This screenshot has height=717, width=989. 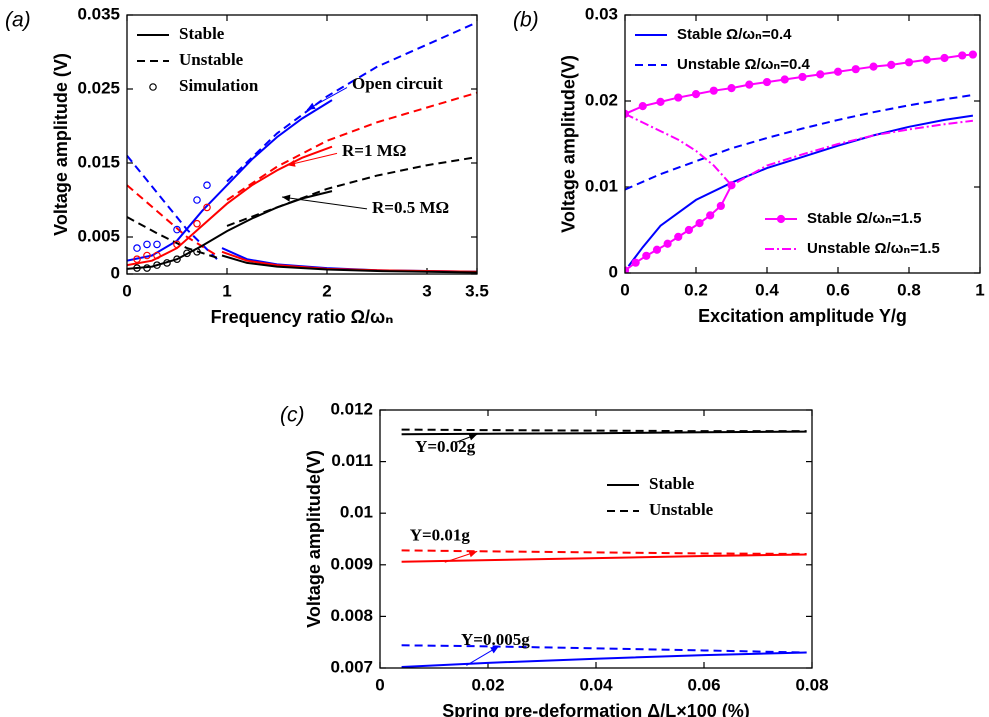 I want to click on plot-frame, so click(x=302, y=144).